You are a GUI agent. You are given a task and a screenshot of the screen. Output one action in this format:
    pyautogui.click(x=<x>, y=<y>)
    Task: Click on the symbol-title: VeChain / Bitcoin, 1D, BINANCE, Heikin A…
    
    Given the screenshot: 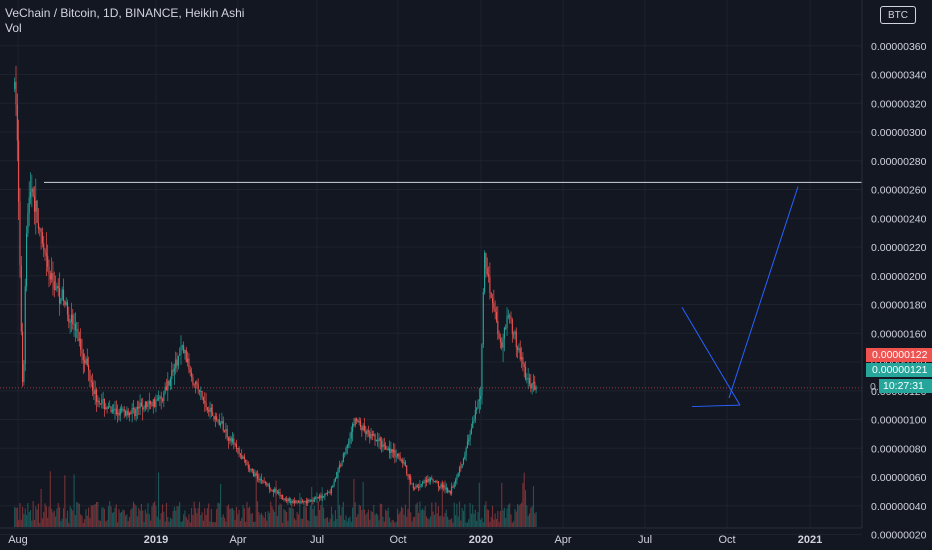 What is the action you would take?
    pyautogui.click(x=125, y=13)
    